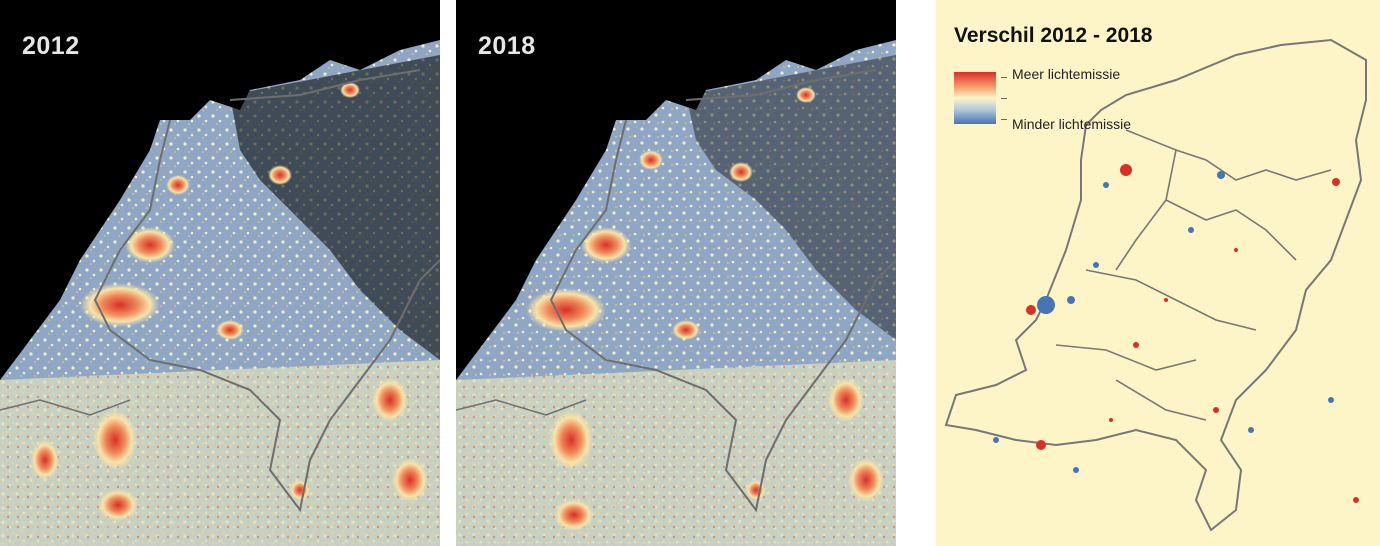  What do you see at coordinates (1004, 77) in the screenshot?
I see `legend-tick-top` at bounding box center [1004, 77].